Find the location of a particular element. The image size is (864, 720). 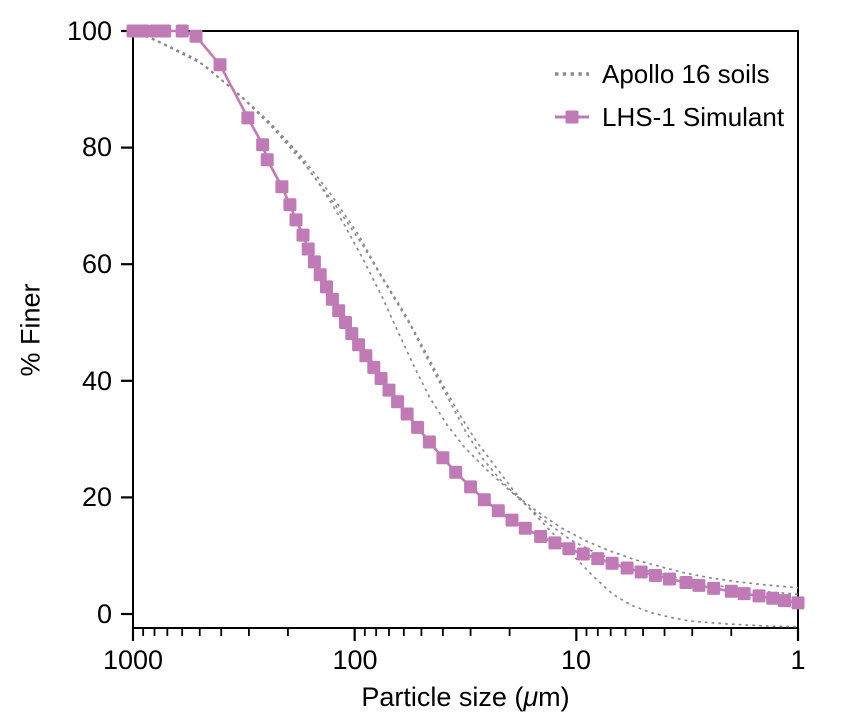

x-tick-label: 100 is located at coordinates (355, 660).